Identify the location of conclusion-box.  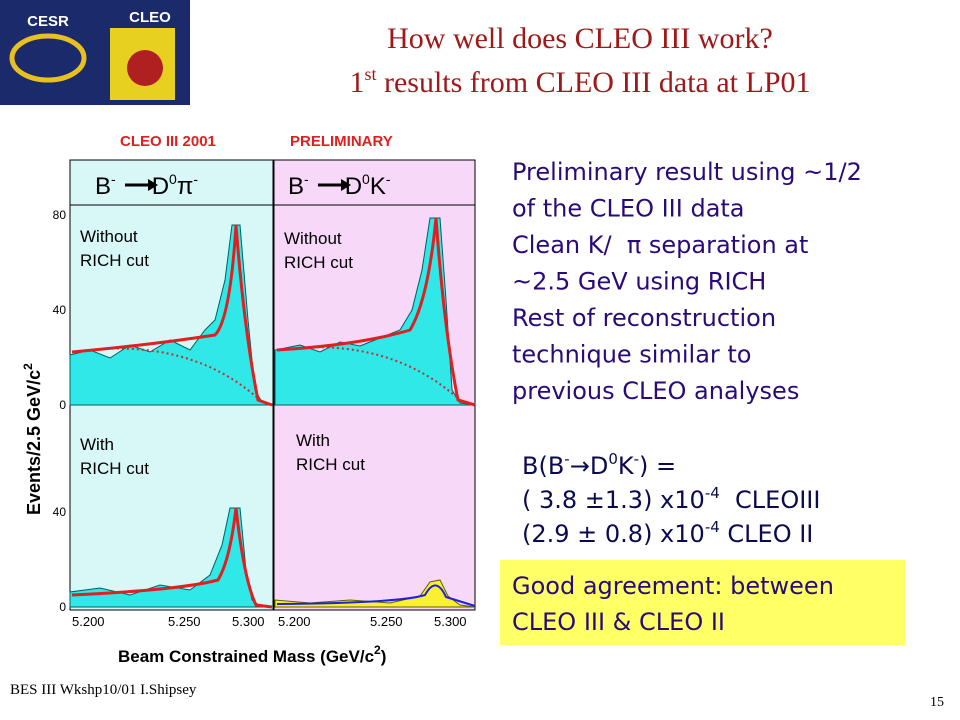
(702, 602).